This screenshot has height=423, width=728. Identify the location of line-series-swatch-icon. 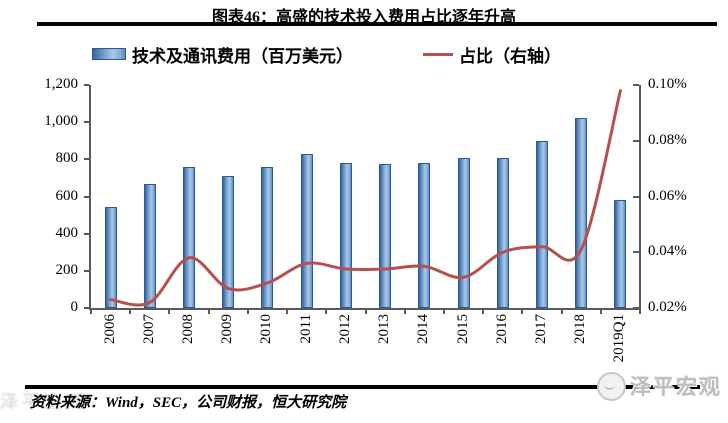
(438, 54).